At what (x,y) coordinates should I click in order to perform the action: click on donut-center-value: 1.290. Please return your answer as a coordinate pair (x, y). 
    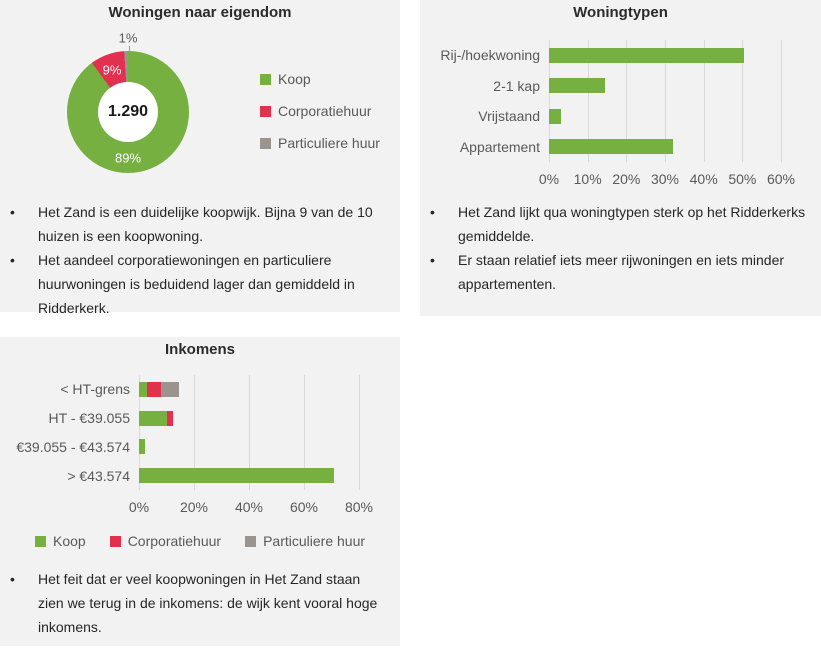
    Looking at the image, I should click on (128, 111).